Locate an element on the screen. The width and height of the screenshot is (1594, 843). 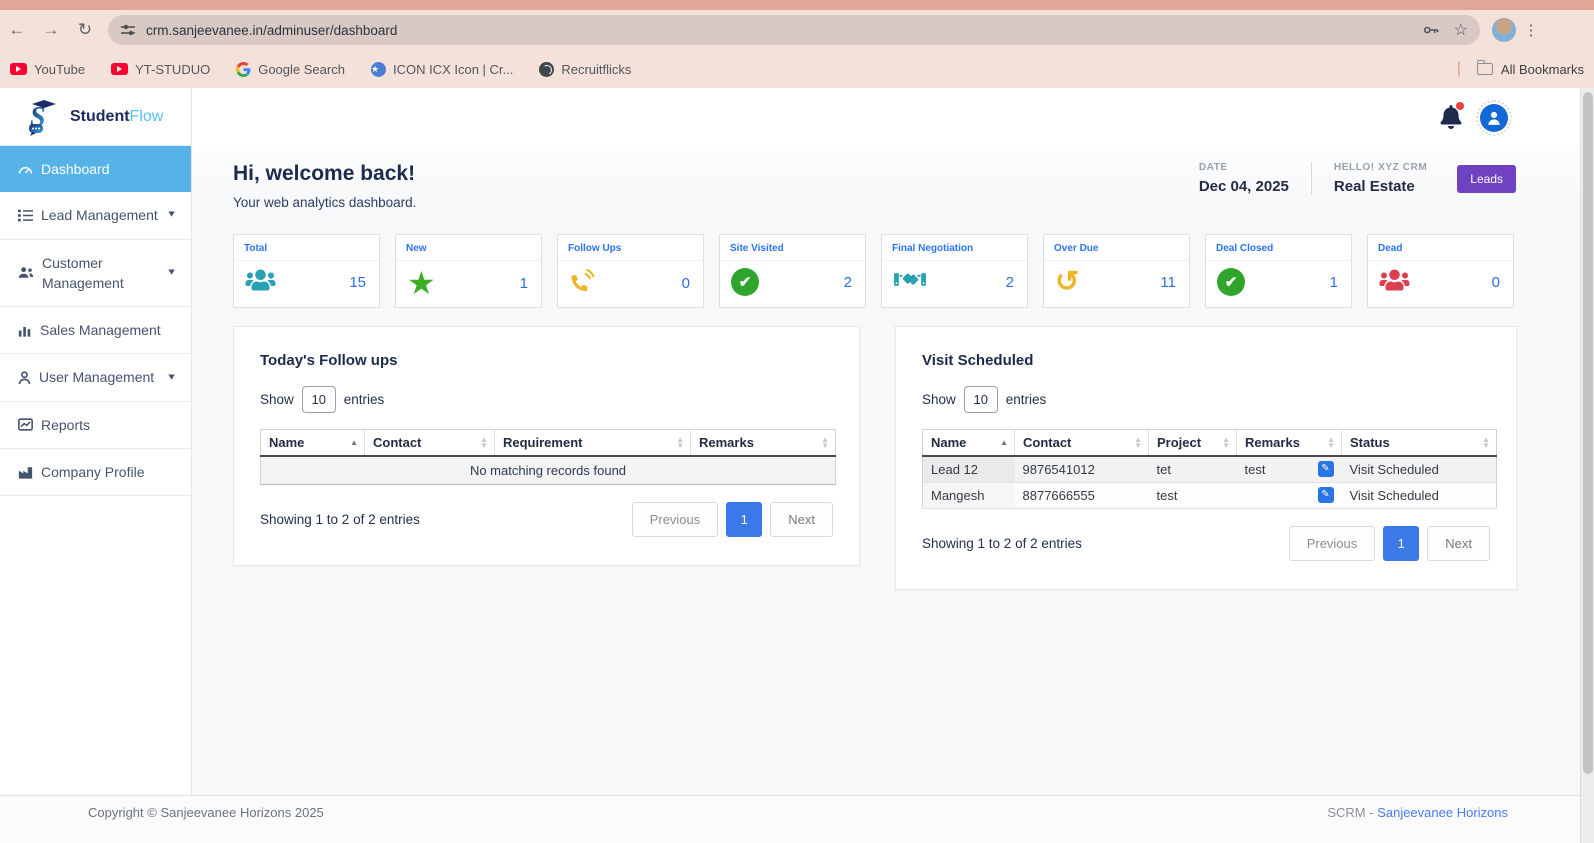
user-avatar is located at coordinates (1494, 118).